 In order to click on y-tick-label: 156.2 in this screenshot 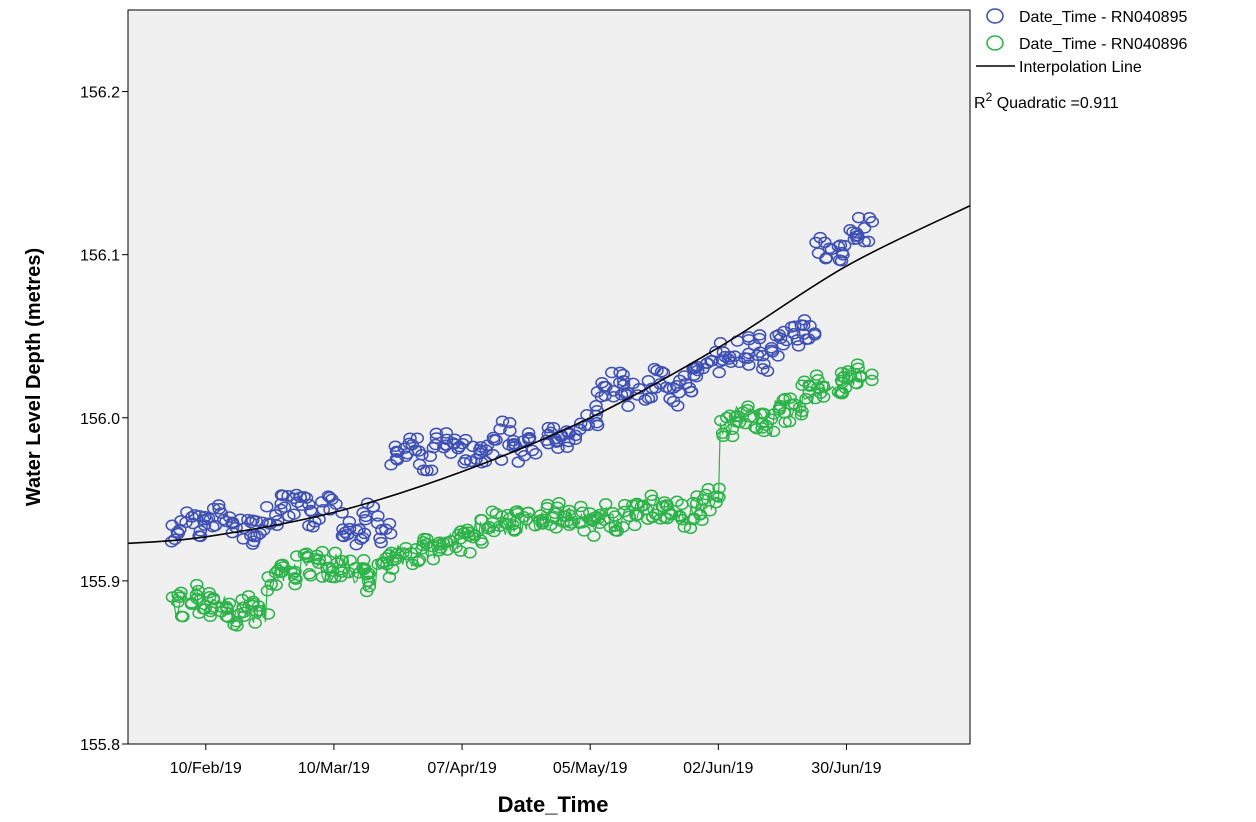, I will do `click(100, 93)`.